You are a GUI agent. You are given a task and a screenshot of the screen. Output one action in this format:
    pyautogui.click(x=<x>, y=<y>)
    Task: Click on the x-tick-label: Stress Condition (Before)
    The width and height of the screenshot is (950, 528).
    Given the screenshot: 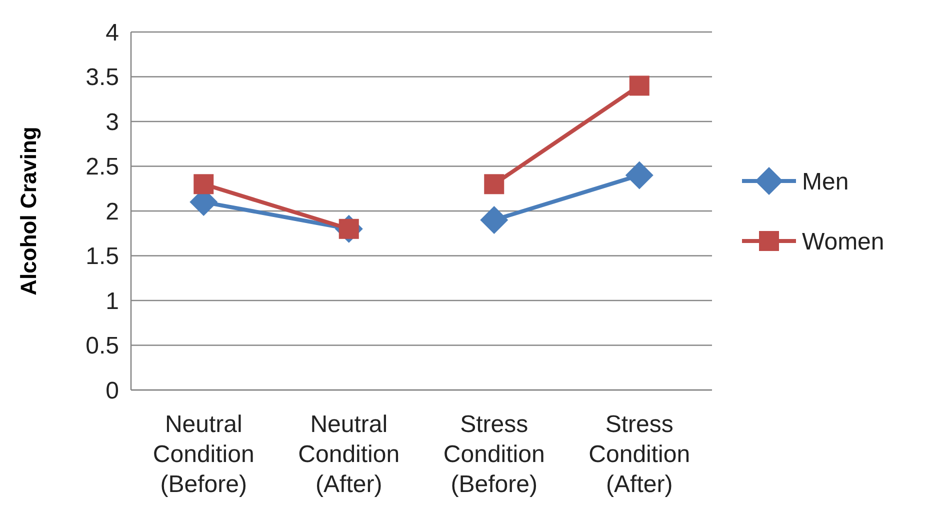 What is the action you would take?
    pyautogui.click(x=494, y=454)
    